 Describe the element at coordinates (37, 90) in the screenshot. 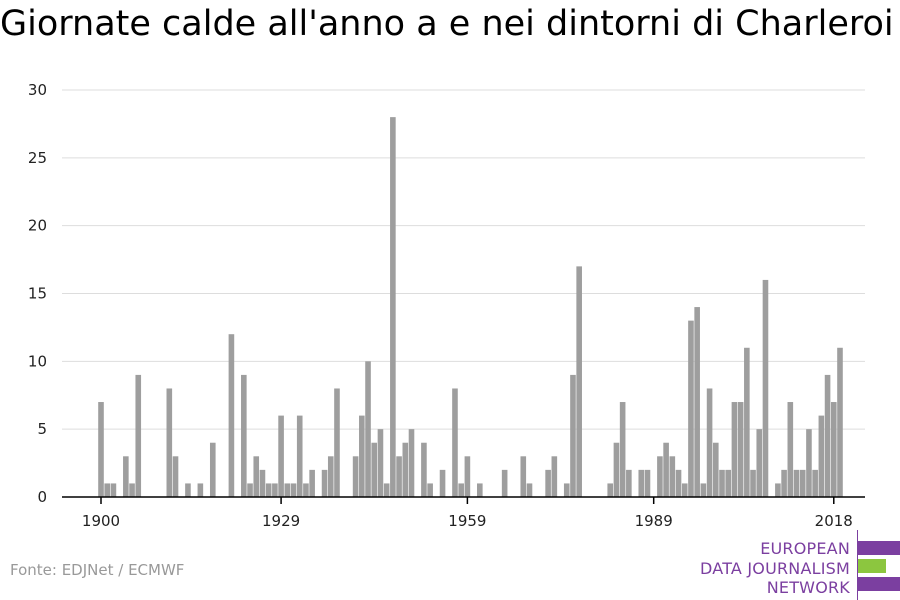

I see `y-tick-label: 30` at that location.